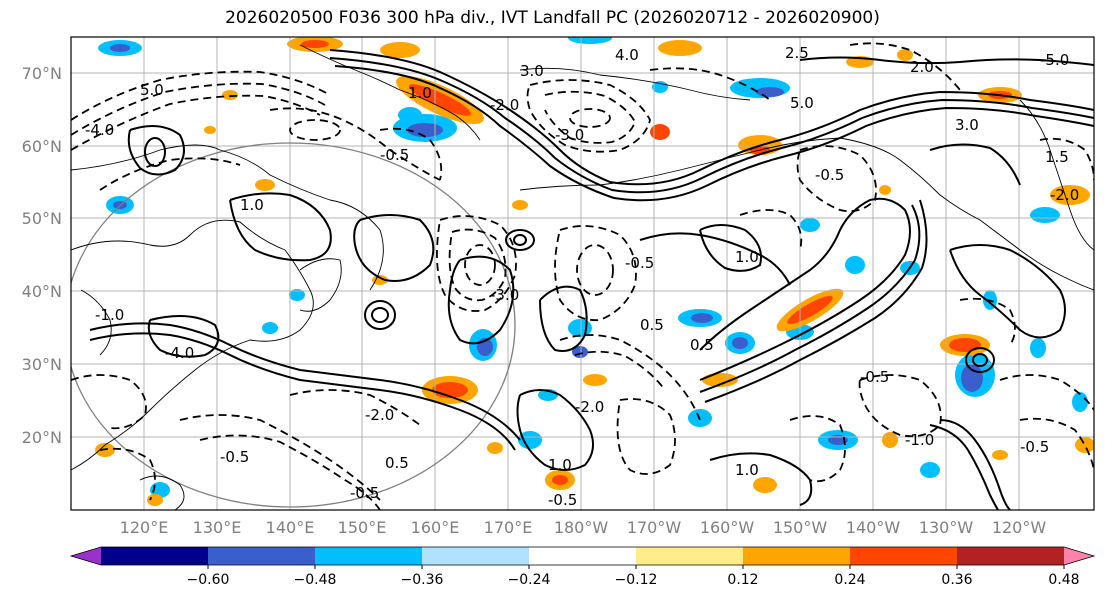 This screenshot has width=1105, height=604. Describe the element at coordinates (849, 580) in the screenshot. I see `colorbar-tick-label: 0.24` at that location.